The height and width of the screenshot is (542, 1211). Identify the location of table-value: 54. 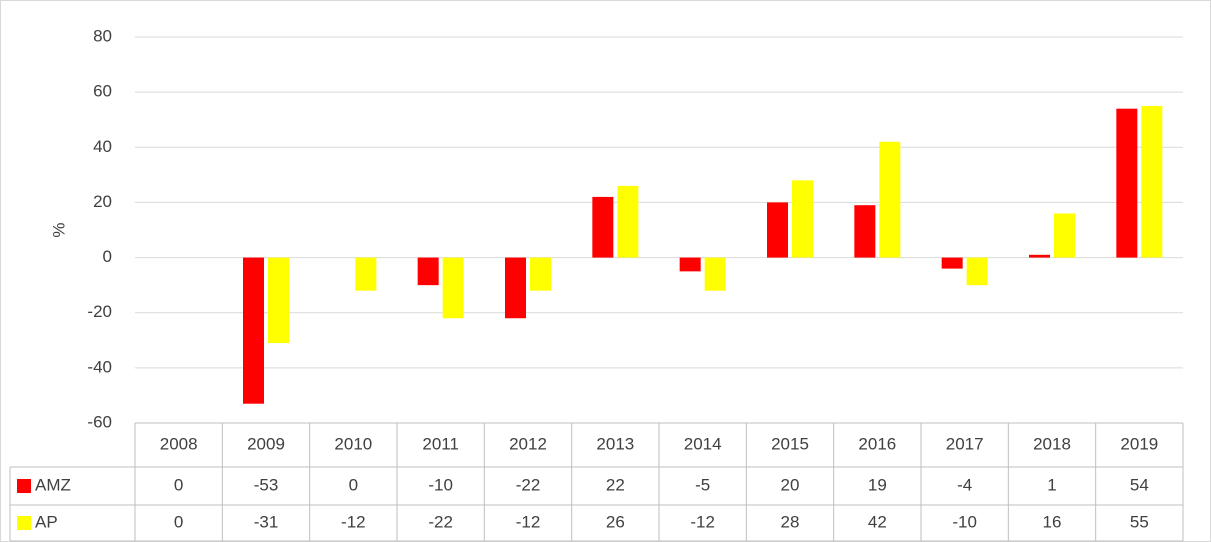
(1139, 484).